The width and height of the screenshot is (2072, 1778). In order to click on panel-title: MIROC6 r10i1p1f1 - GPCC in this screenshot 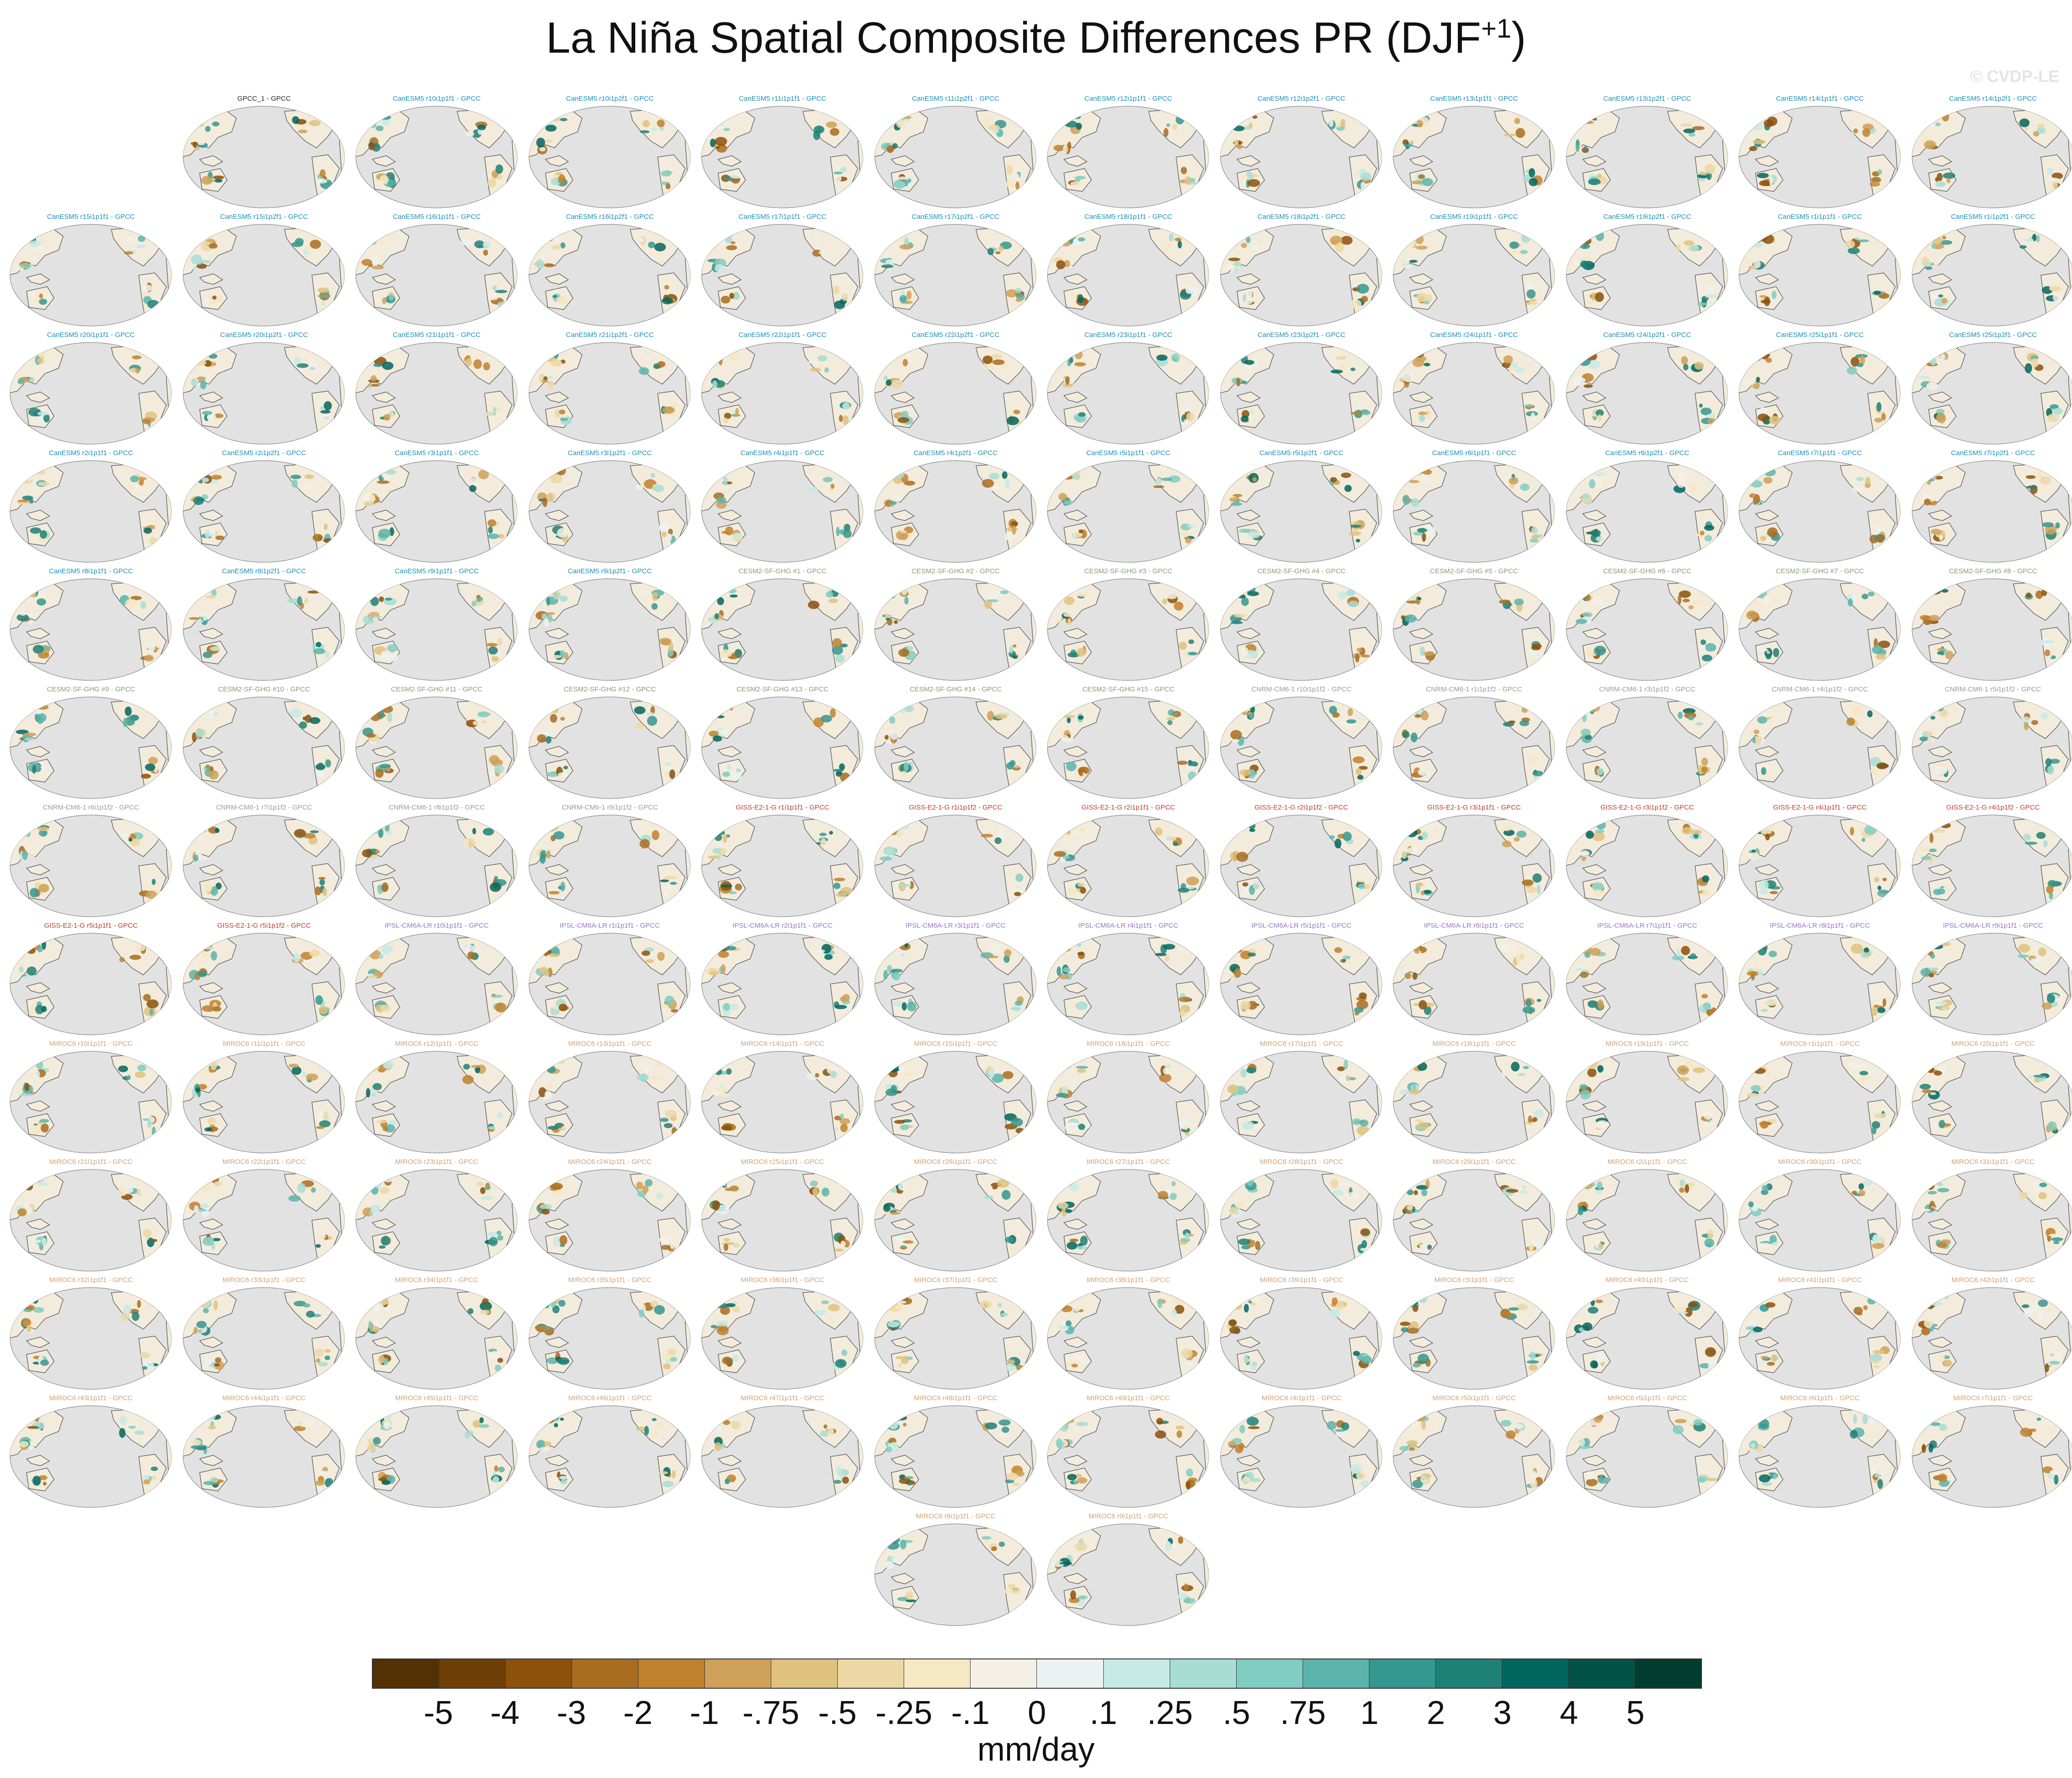, I will do `click(91, 1044)`.